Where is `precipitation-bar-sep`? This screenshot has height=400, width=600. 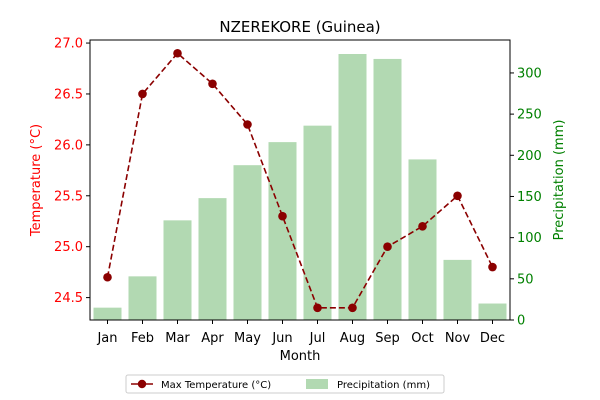 precipitation-bar-sep is located at coordinates (387, 189).